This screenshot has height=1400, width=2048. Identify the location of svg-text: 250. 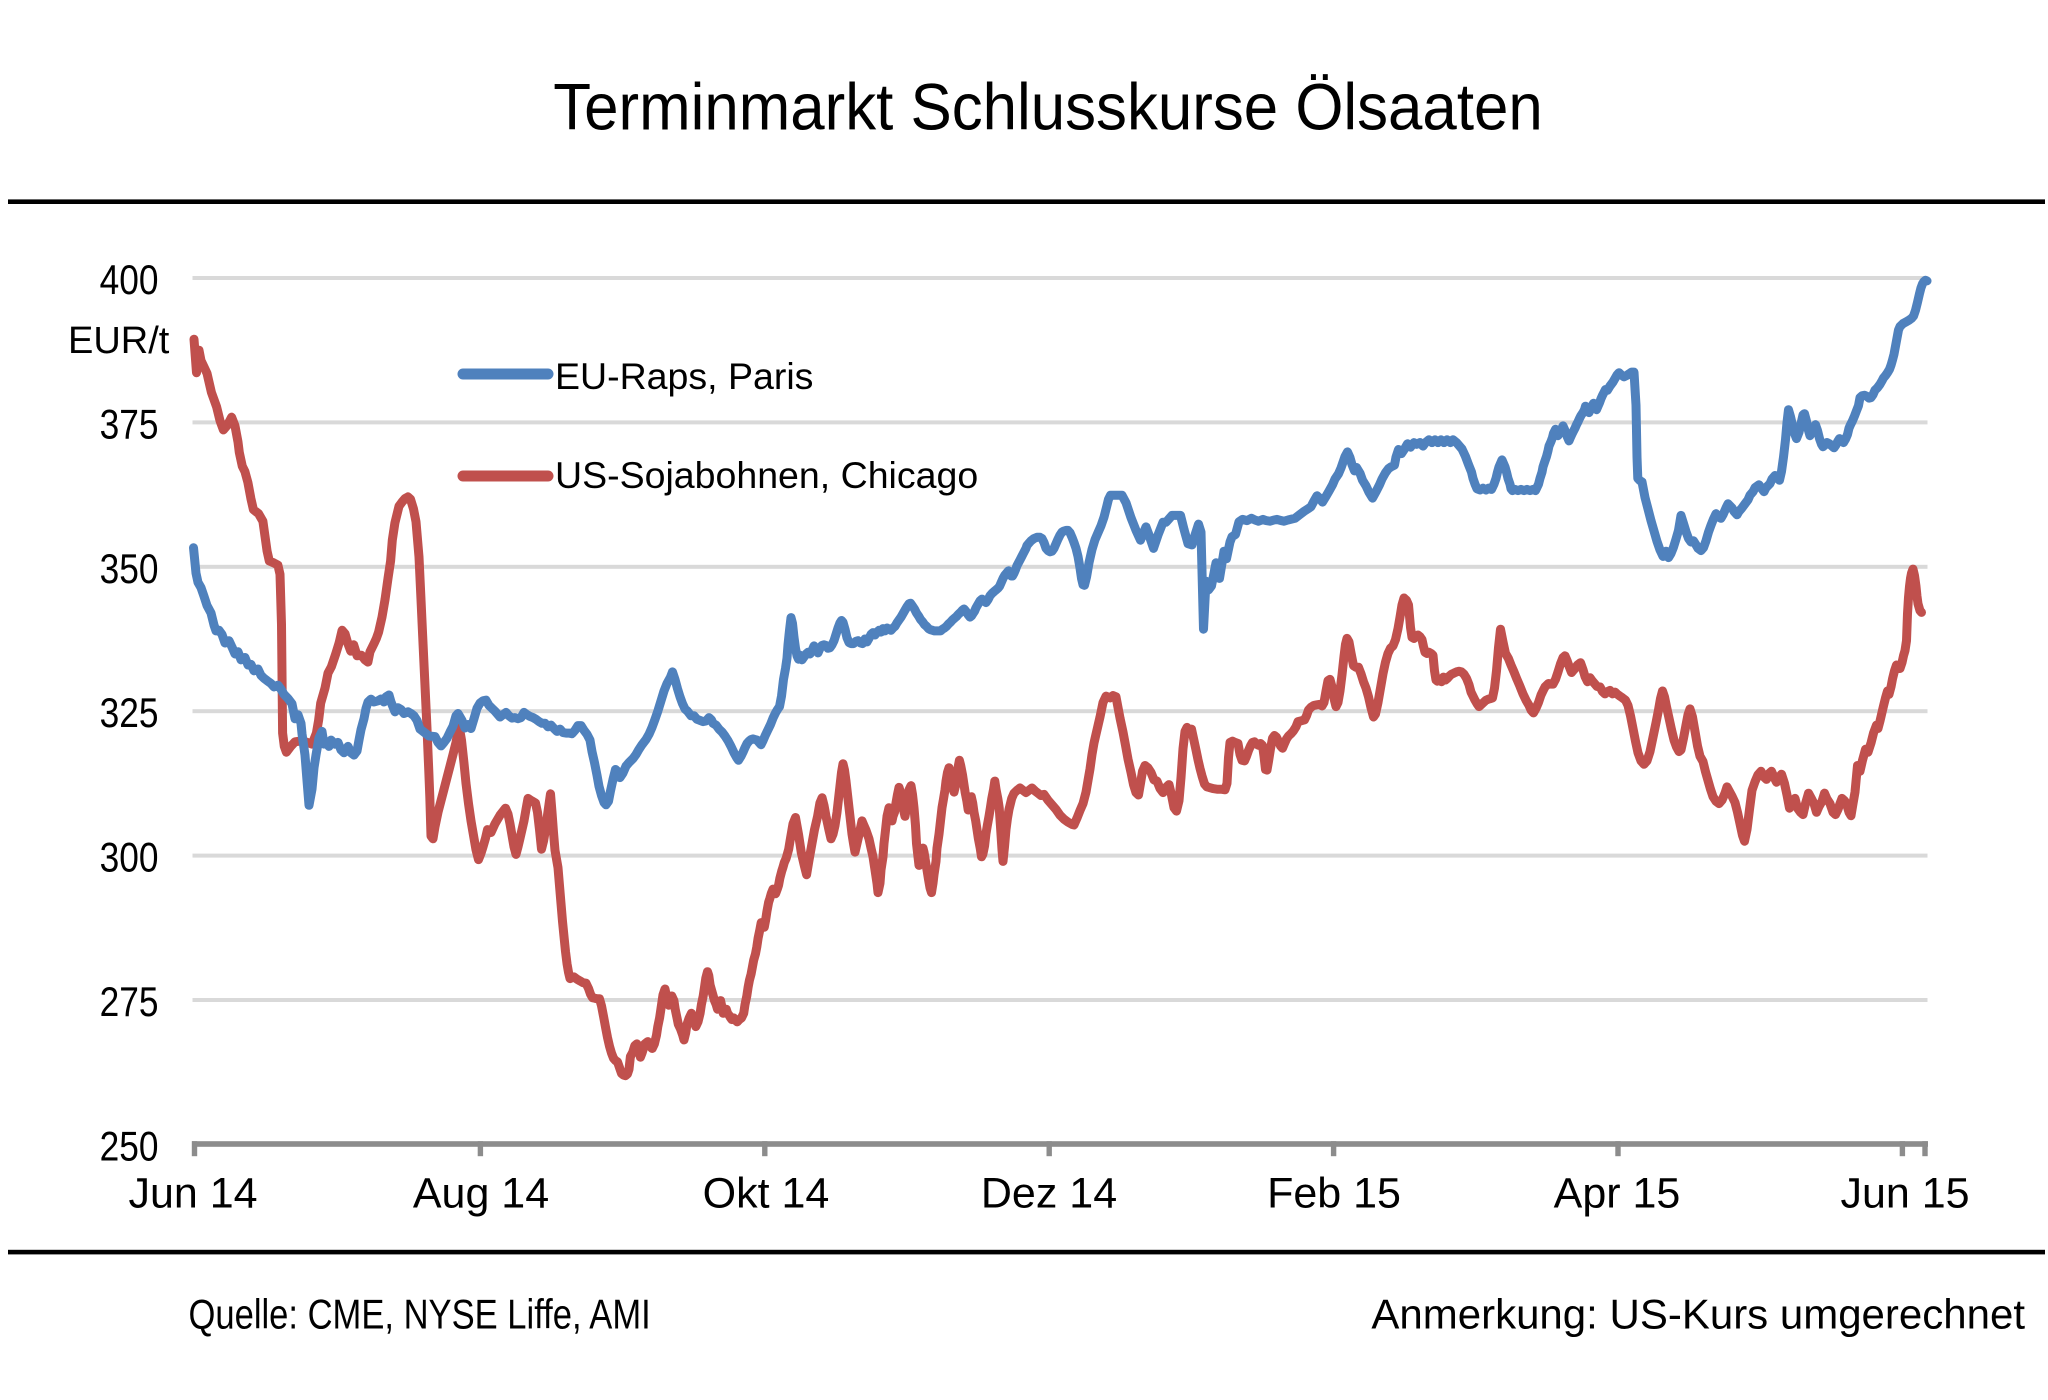
(129, 1147).